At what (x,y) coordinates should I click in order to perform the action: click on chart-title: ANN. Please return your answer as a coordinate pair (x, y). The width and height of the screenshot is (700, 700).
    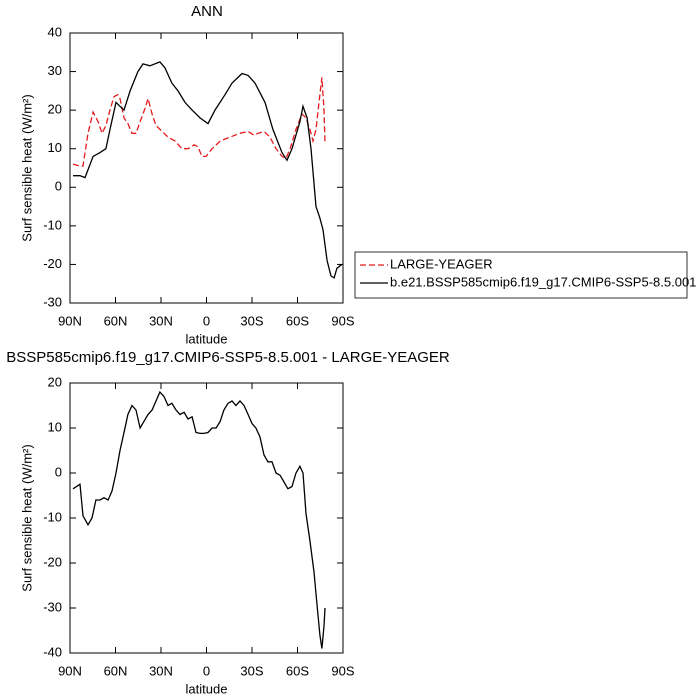
    Looking at the image, I should click on (207, 11).